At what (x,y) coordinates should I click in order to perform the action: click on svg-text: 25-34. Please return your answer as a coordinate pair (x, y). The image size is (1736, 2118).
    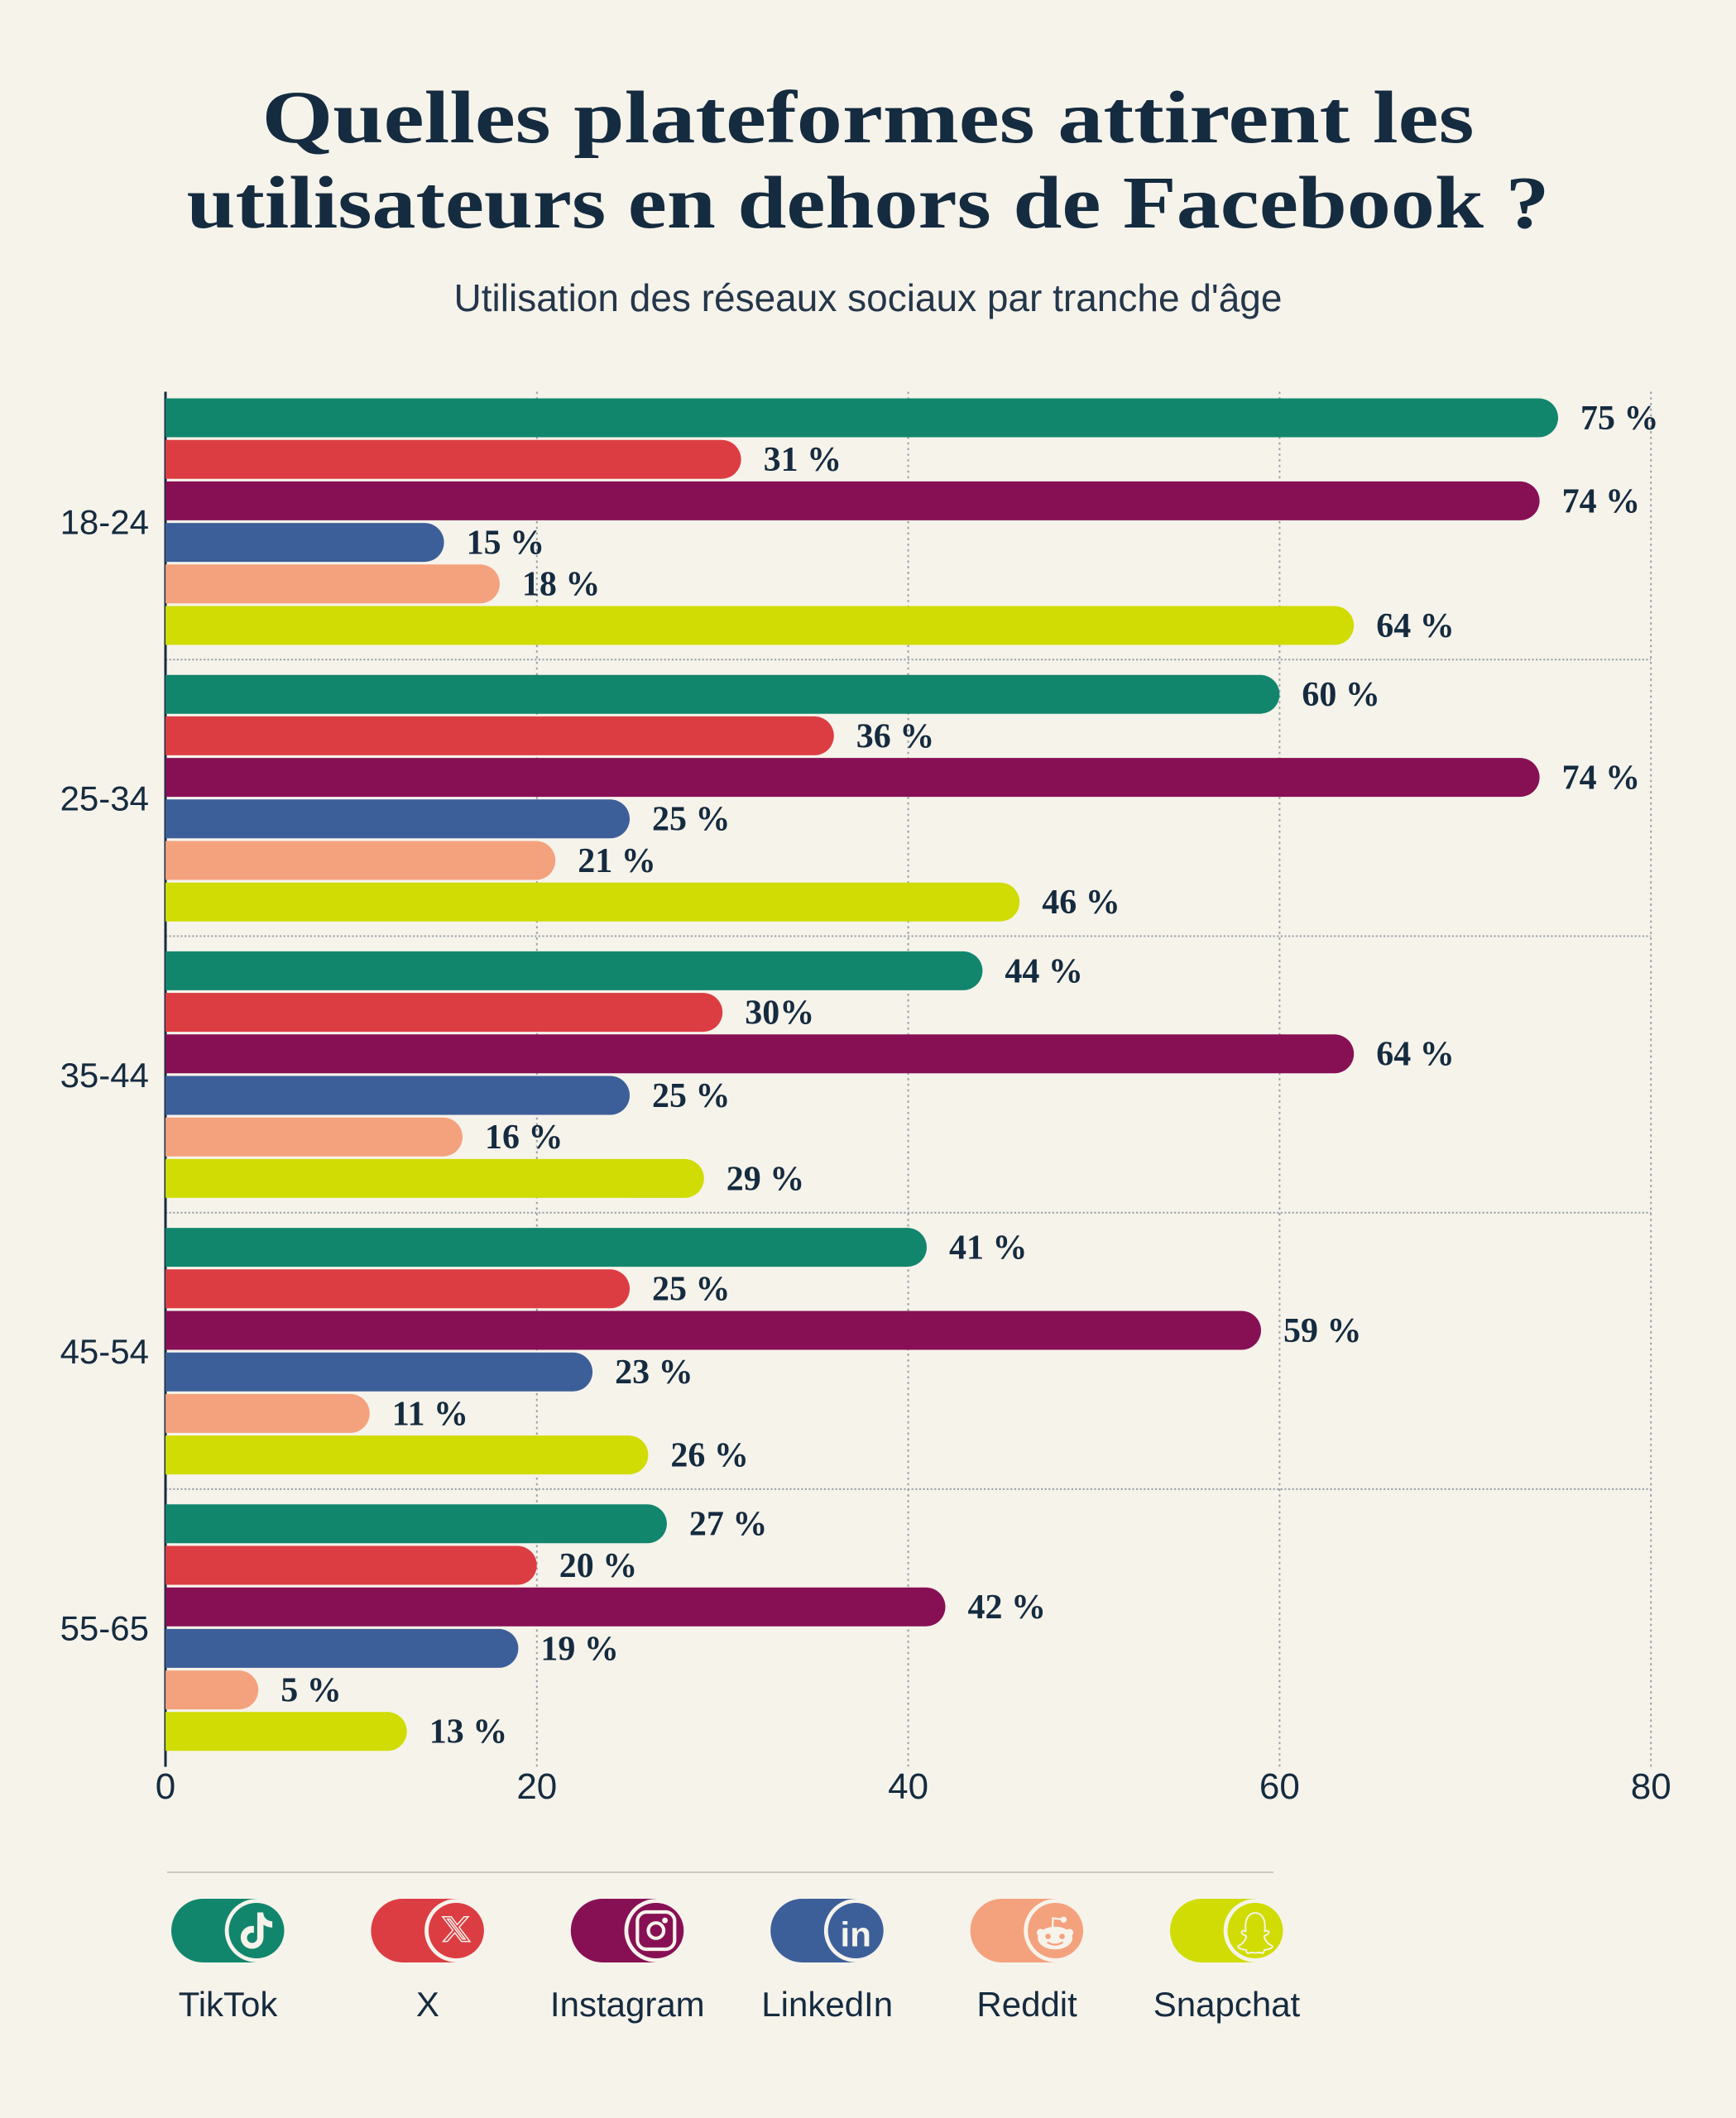
    Looking at the image, I should click on (104, 798).